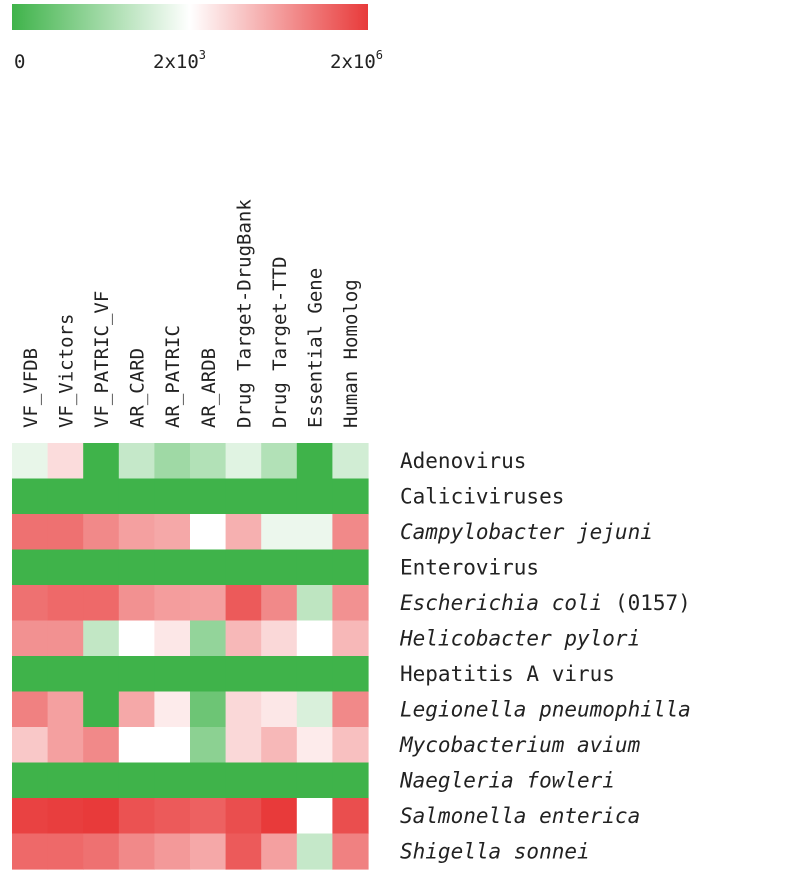  What do you see at coordinates (102, 359) in the screenshot?
I see `column-label: VF_PATRIC_VF` at bounding box center [102, 359].